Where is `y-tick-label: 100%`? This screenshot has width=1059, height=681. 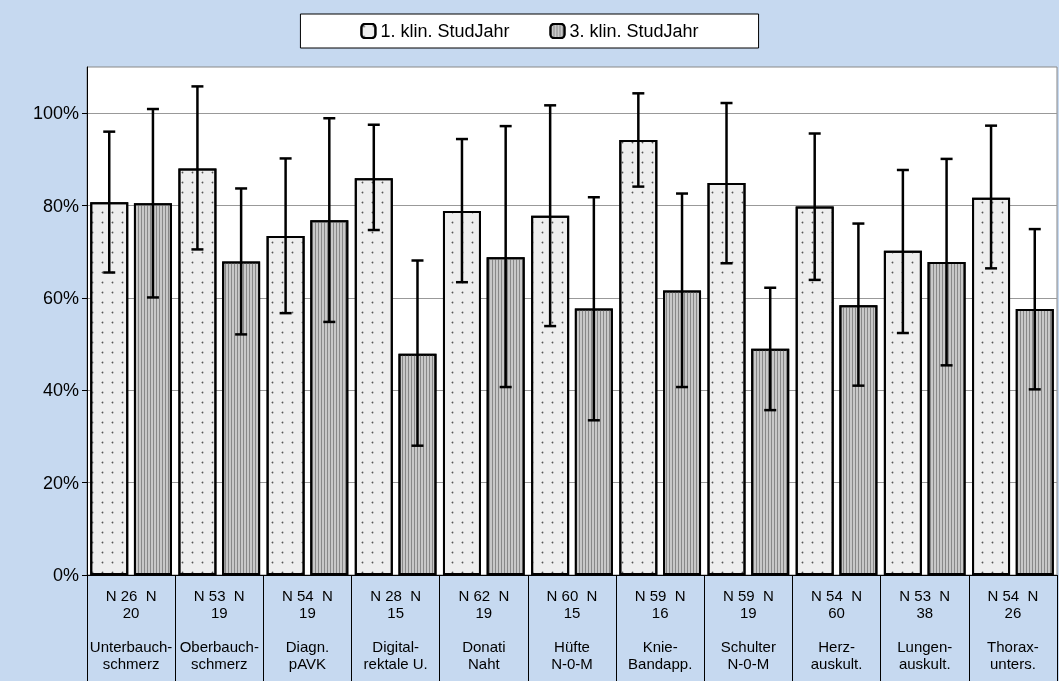 y-tick-label: 100% is located at coordinates (55, 113).